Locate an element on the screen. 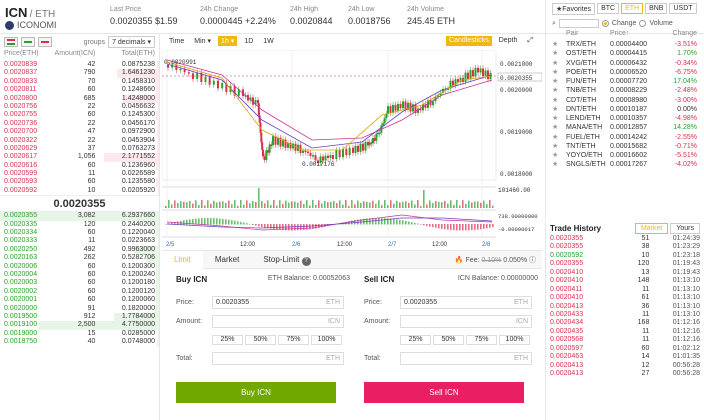  groups-select: 7 decimals ▾ is located at coordinates (131, 42).